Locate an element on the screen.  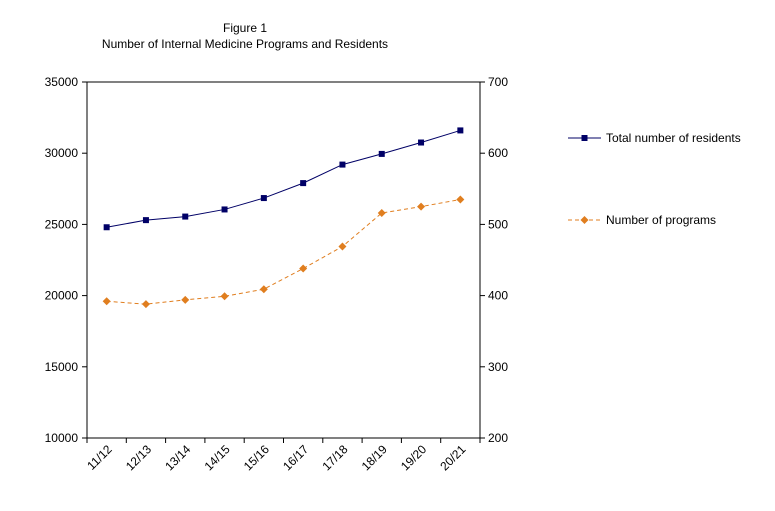
y-left-tick-label: 20000 is located at coordinates (62, 296).